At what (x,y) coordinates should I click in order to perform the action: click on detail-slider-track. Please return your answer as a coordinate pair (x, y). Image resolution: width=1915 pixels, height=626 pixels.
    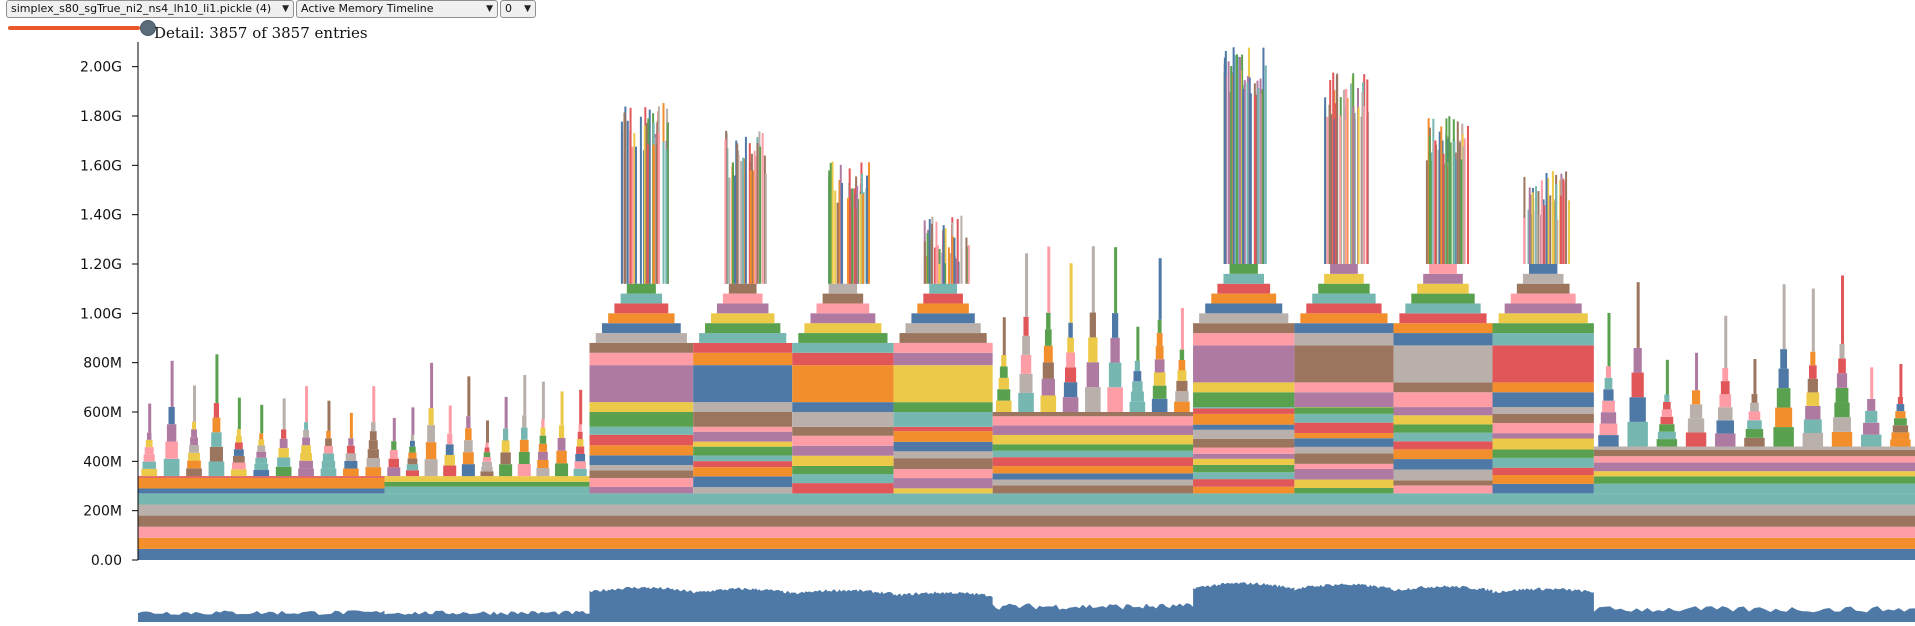
    Looking at the image, I should click on (74, 28).